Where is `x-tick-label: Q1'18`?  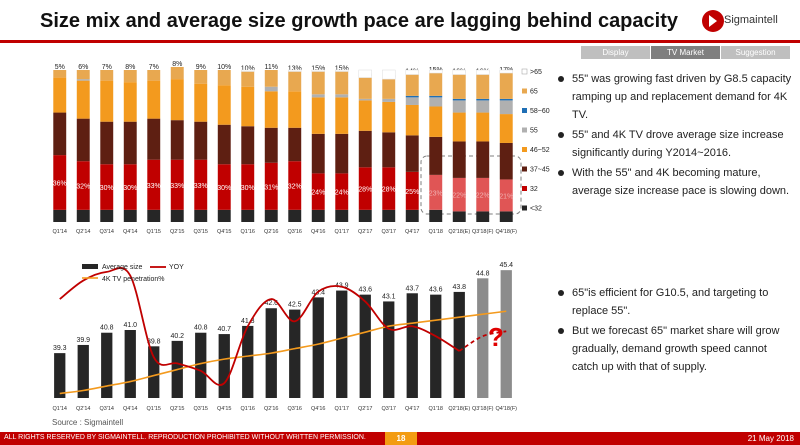 x-tick-label: Q1'18 is located at coordinates (435, 409).